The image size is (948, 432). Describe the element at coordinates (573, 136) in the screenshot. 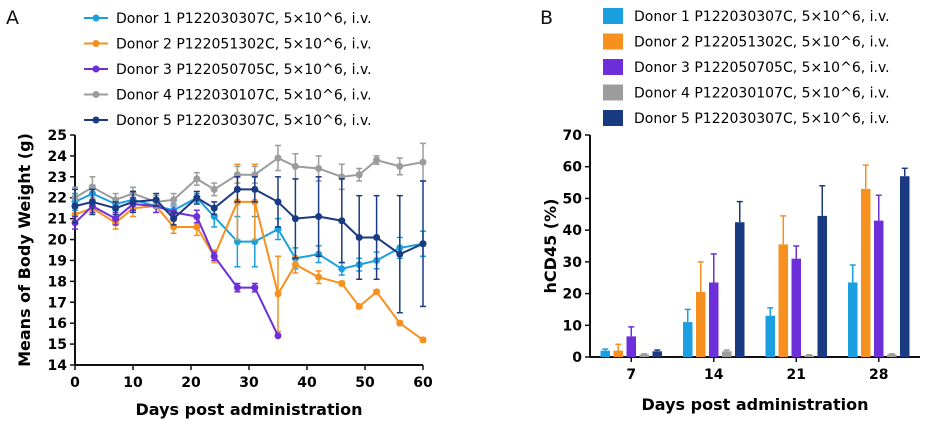

I see `y-tick-label: 70` at that location.